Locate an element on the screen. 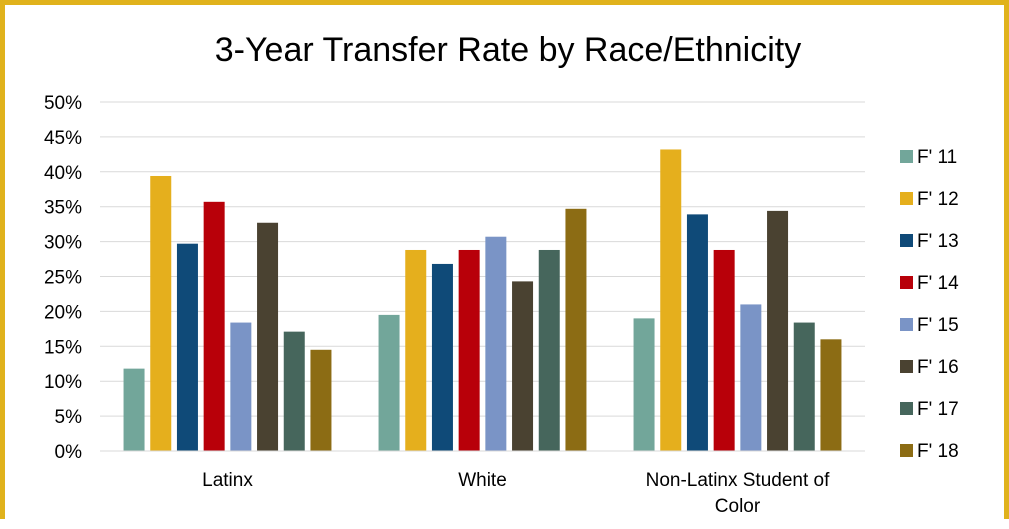  chart-title: 3-Year Transfer Rate by Race/Ethnicity is located at coordinates (508, 50).